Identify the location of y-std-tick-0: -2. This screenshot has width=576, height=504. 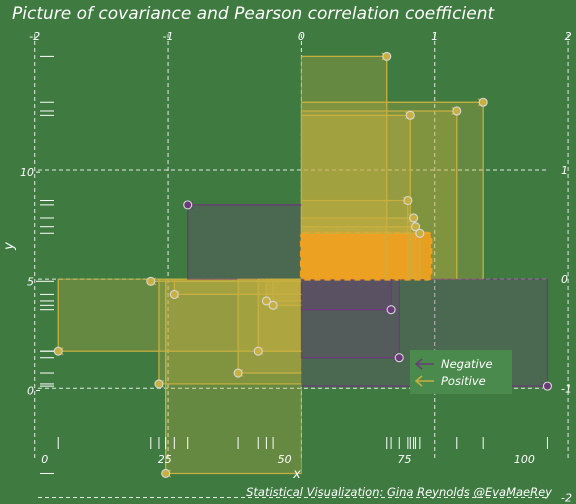
(566, 497).